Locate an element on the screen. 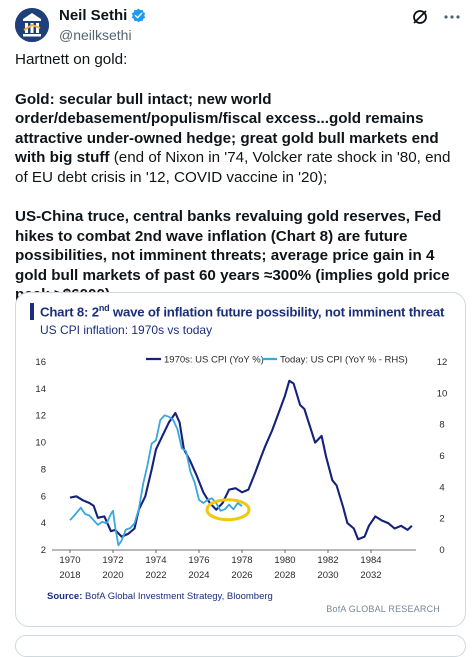 Image resolution: width=475 pixels, height=657 pixels. chart-subtitle: US CPI inflation: 1970s vs today is located at coordinates (126, 330).